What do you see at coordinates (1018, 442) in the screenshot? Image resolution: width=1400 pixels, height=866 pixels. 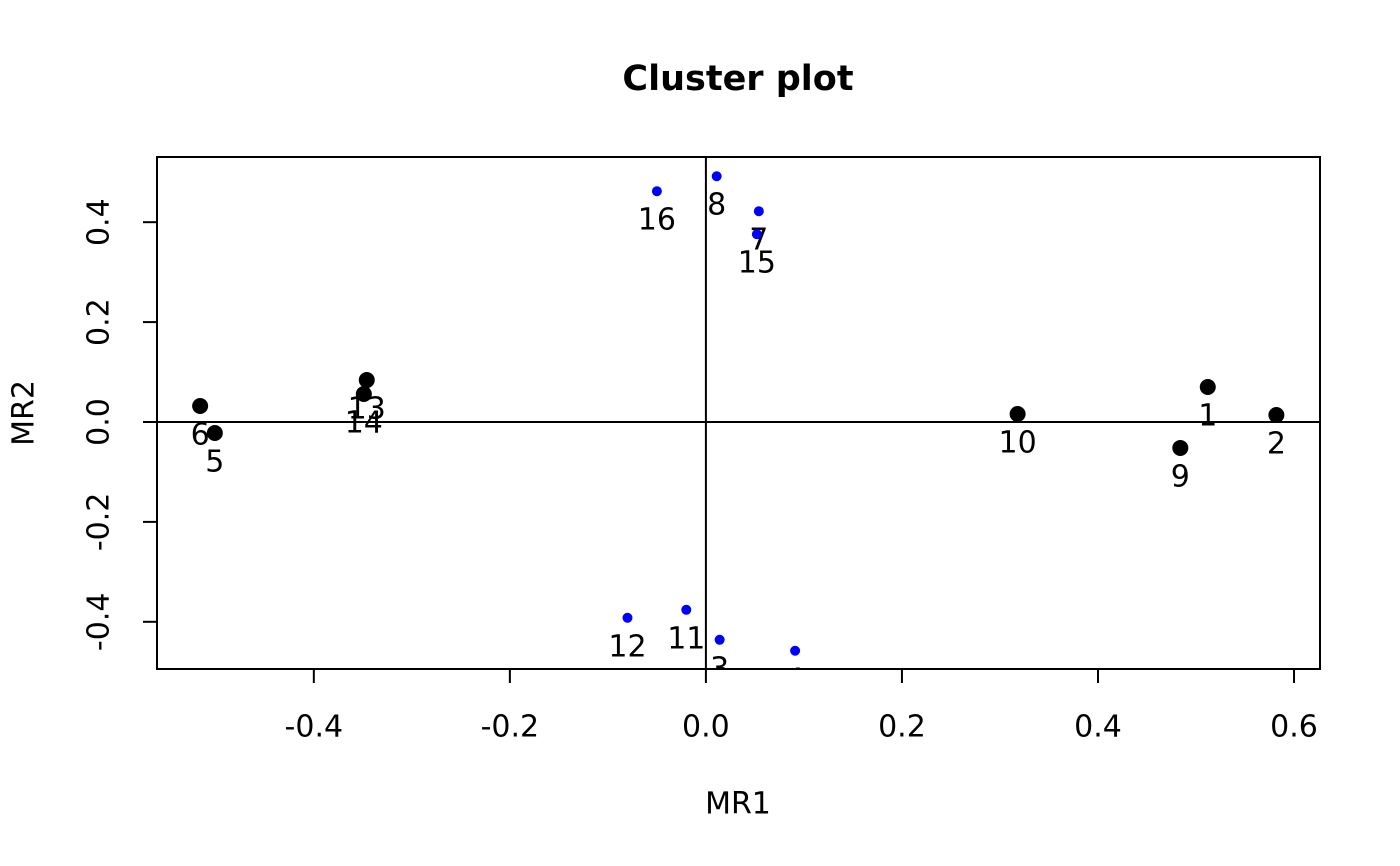 I see `point-label: 10` at bounding box center [1018, 442].